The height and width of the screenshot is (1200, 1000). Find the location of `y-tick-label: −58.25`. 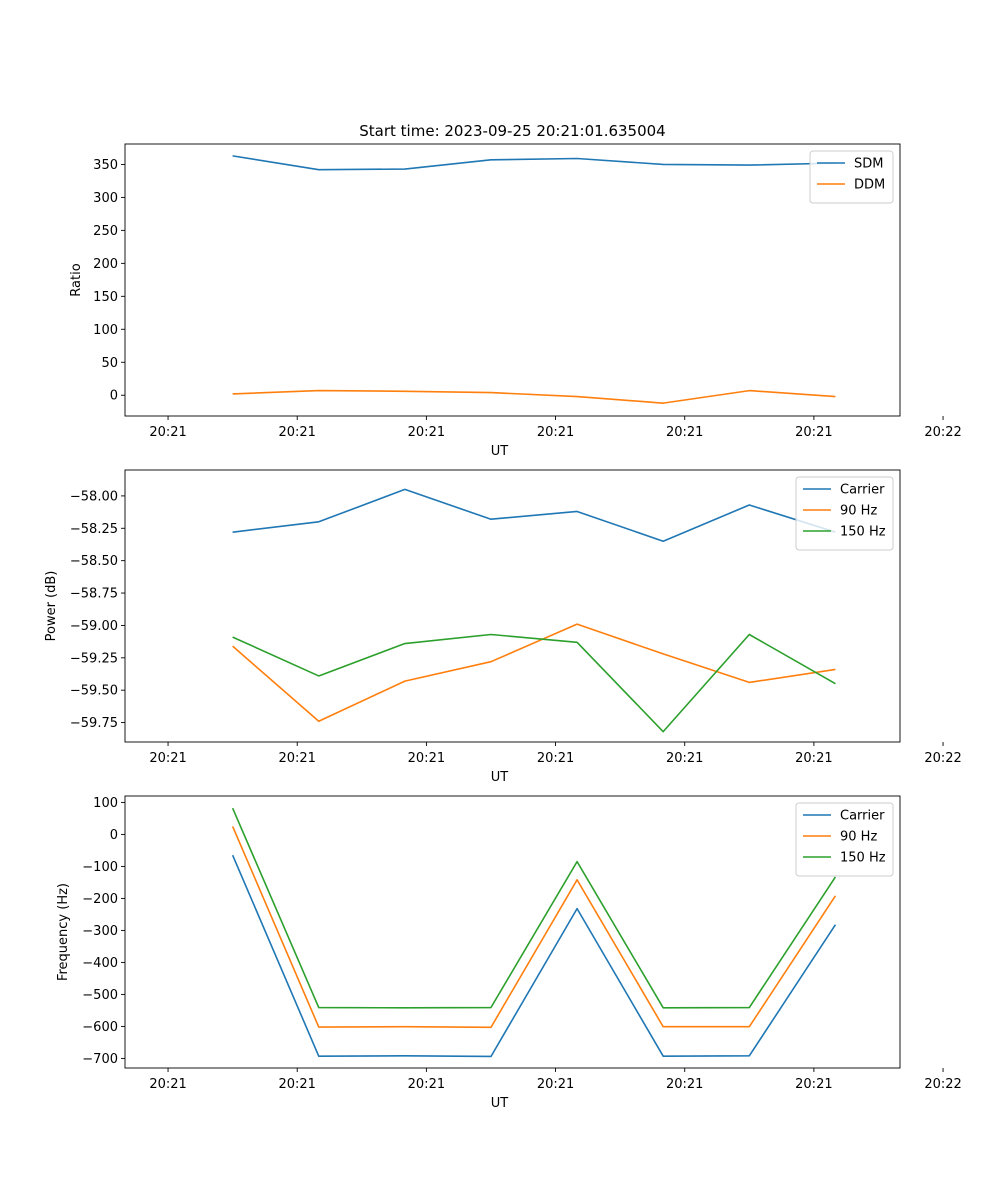

y-tick-label: −58.25 is located at coordinates (94, 529).